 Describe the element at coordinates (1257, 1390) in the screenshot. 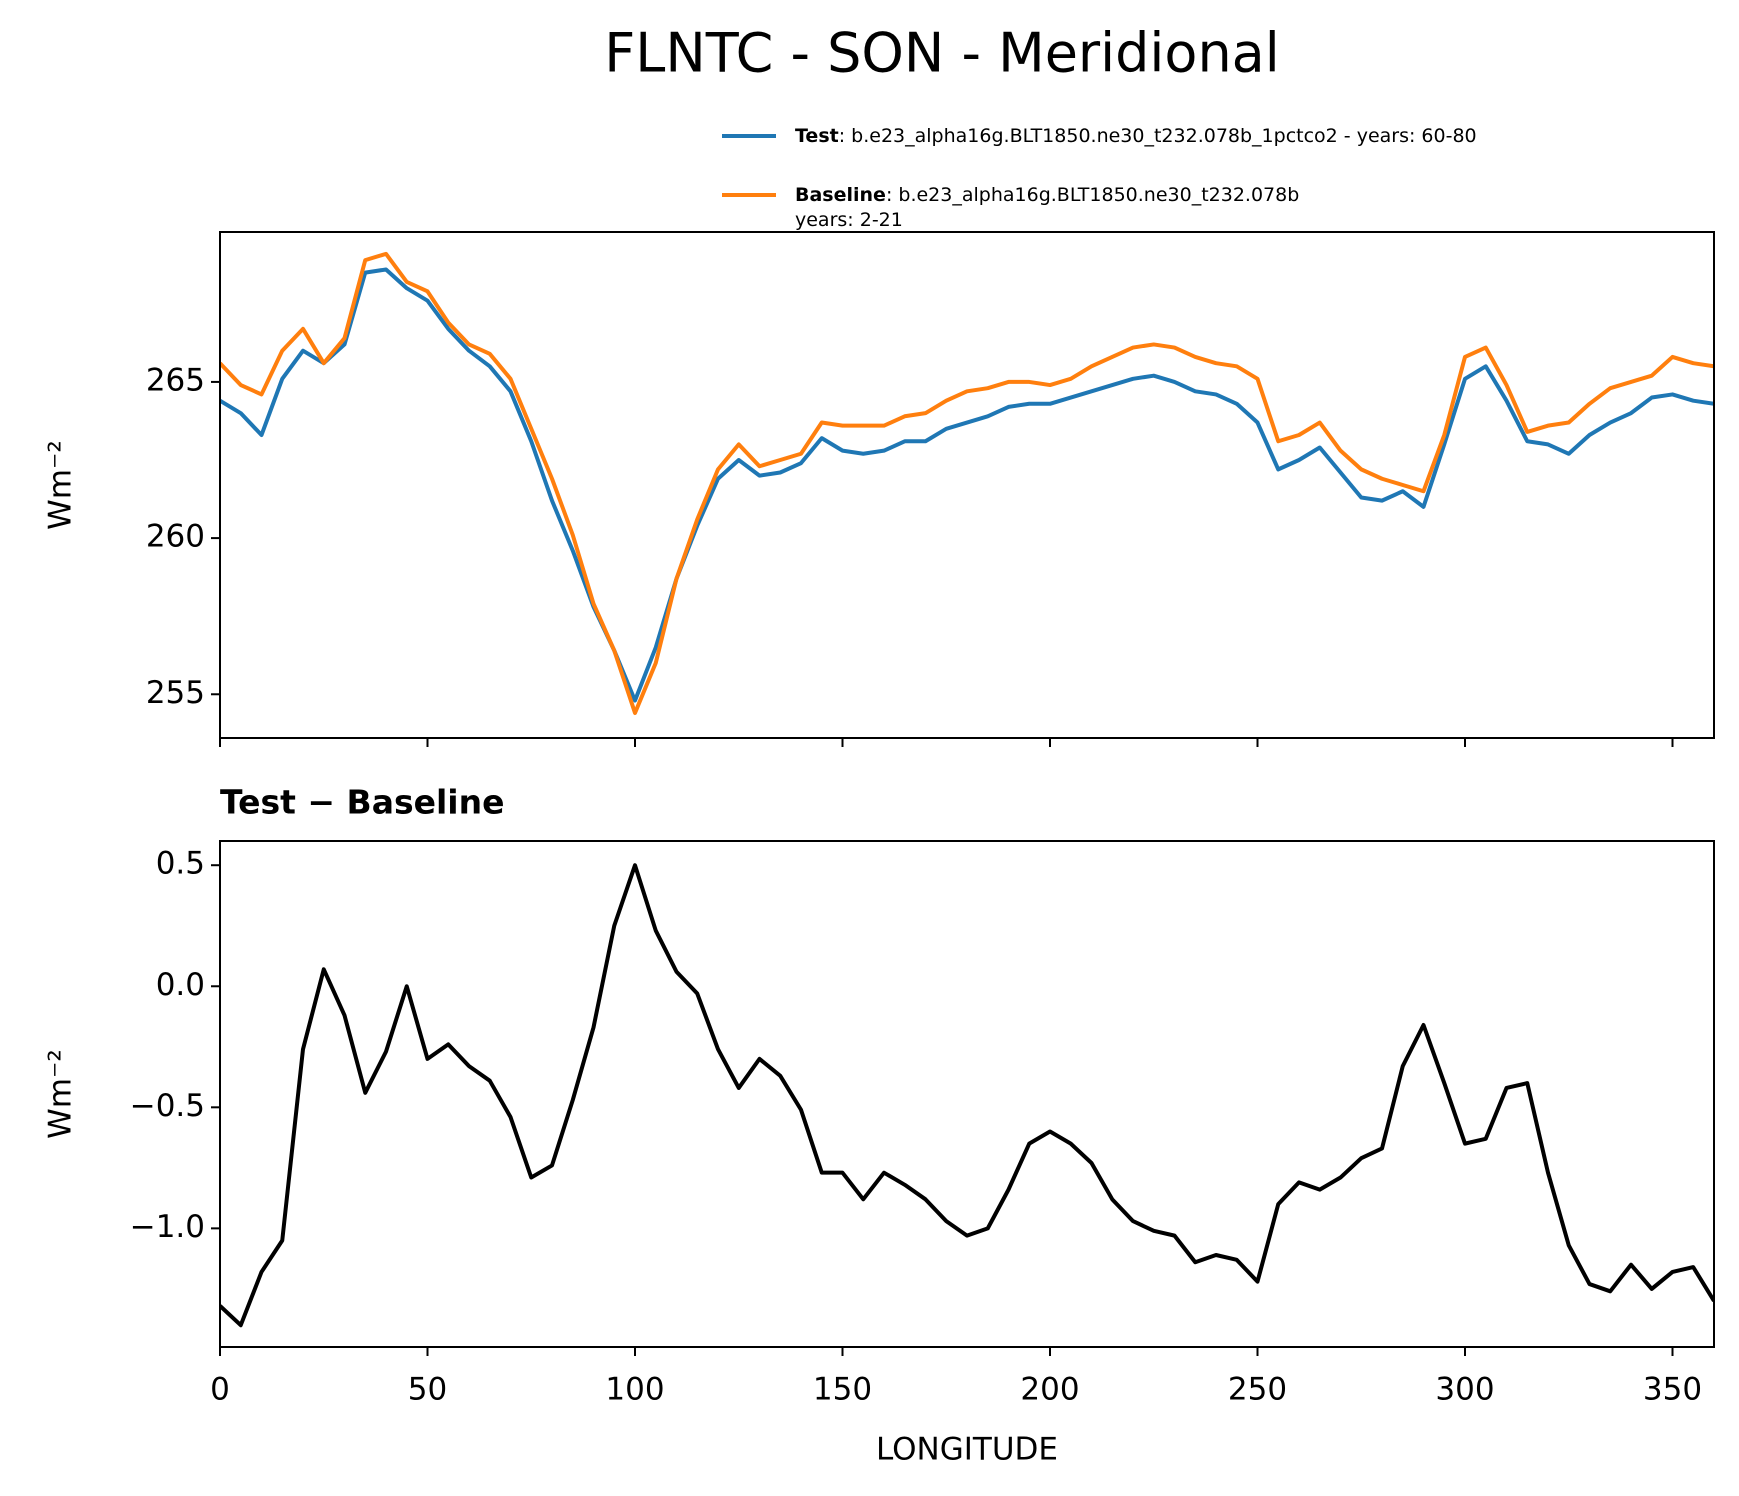

I see `x-tick-label: 250` at that location.